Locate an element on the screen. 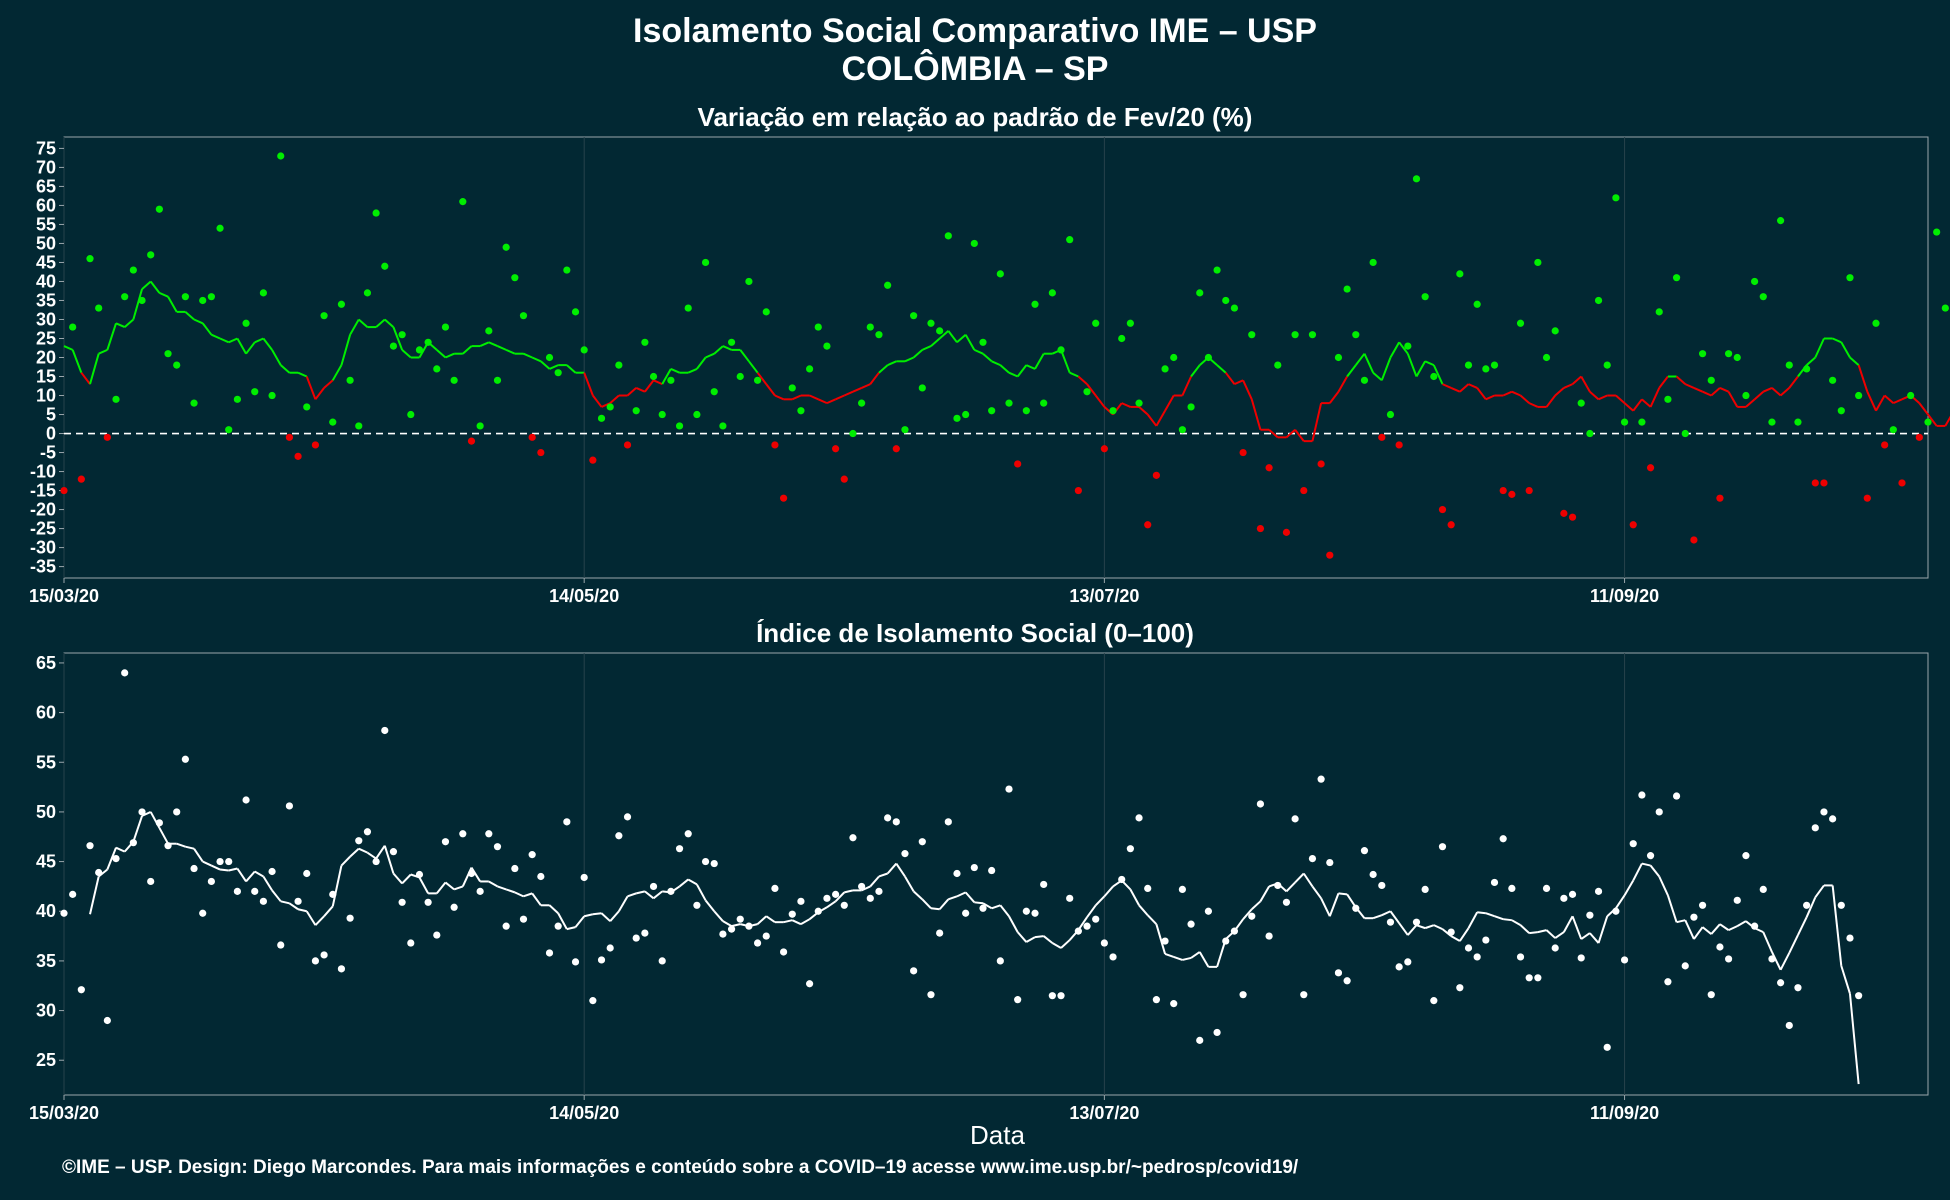 The height and width of the screenshot is (1200, 1950). x-axis-title: Data is located at coordinates (997, 1135).